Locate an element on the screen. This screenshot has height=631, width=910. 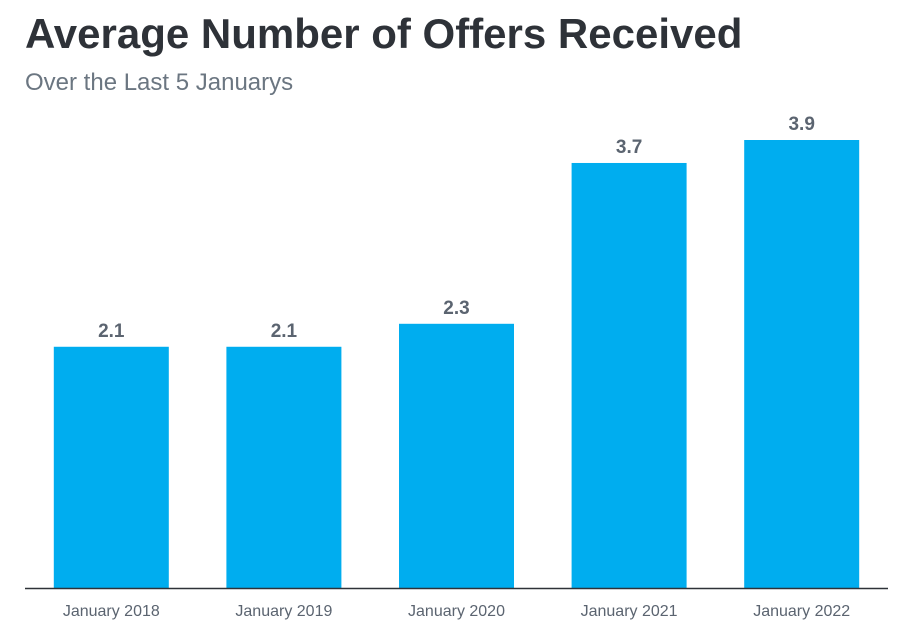
x-tick-label: January 2019 is located at coordinates (283, 611).